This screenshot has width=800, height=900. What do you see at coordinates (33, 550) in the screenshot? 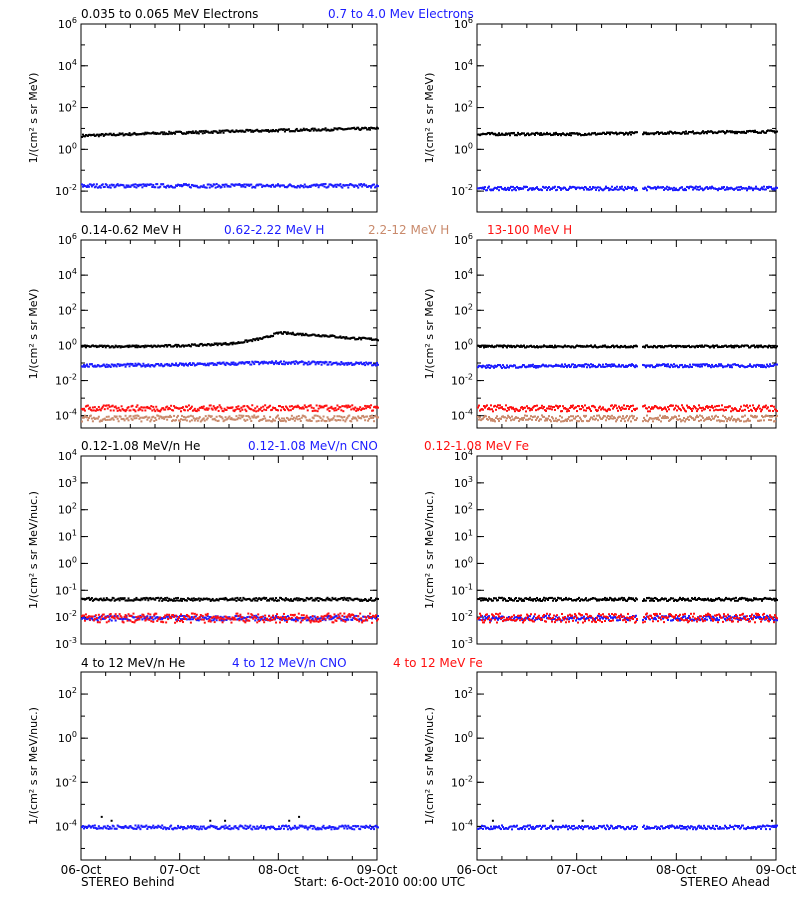
I see `y-axis-label: 1/(cm² s sr MeV/nuc.)` at bounding box center [33, 550].